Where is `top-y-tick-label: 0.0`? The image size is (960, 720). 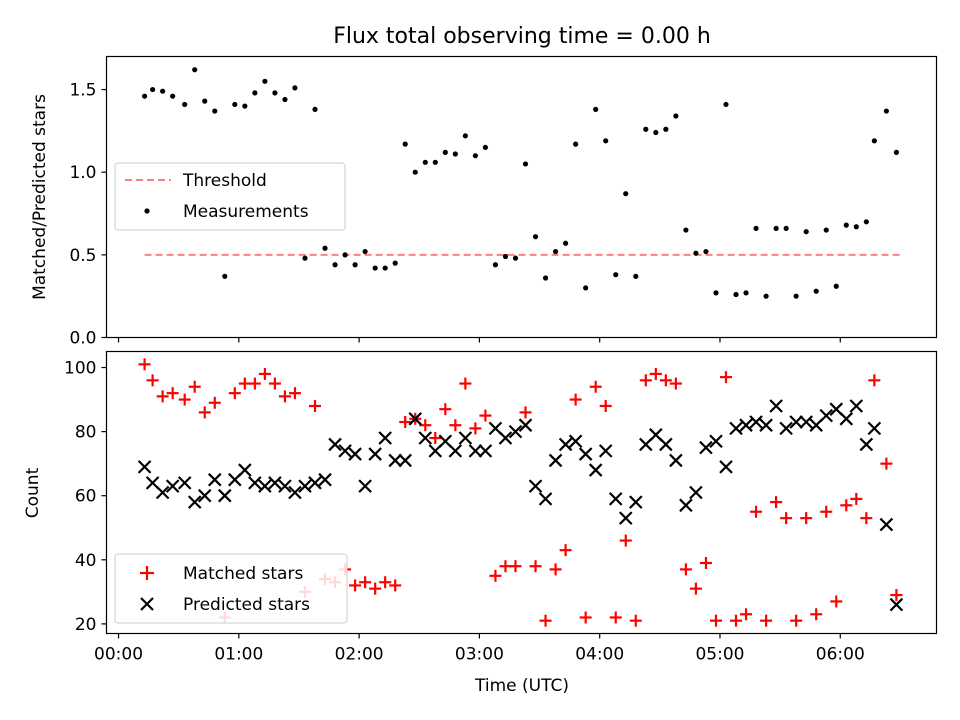
top-y-tick-label: 0.0 is located at coordinates (82, 339).